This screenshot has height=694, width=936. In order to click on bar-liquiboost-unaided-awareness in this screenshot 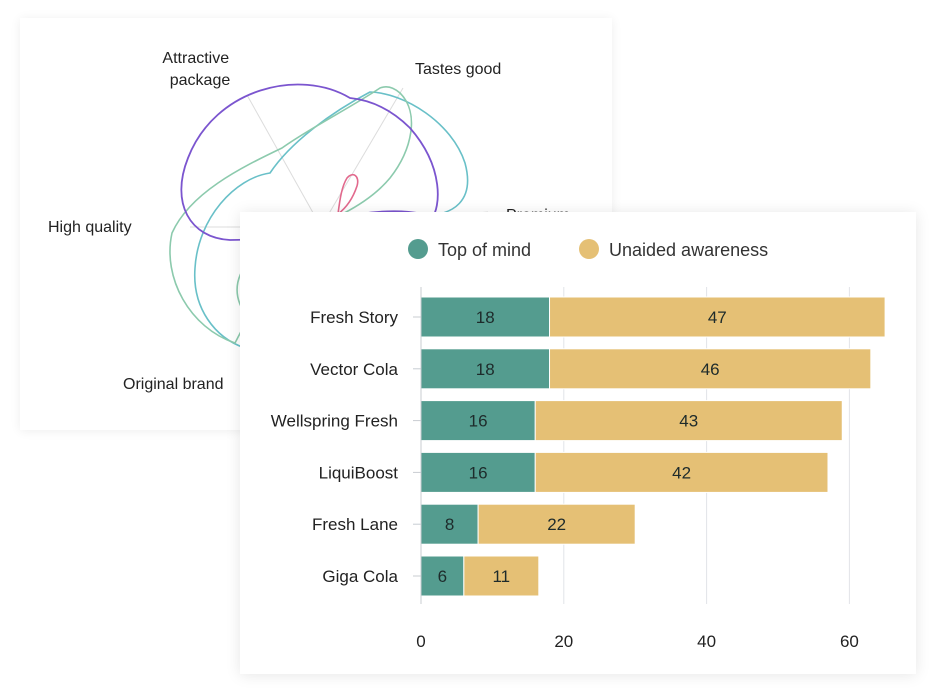, I will do `click(681, 472)`.